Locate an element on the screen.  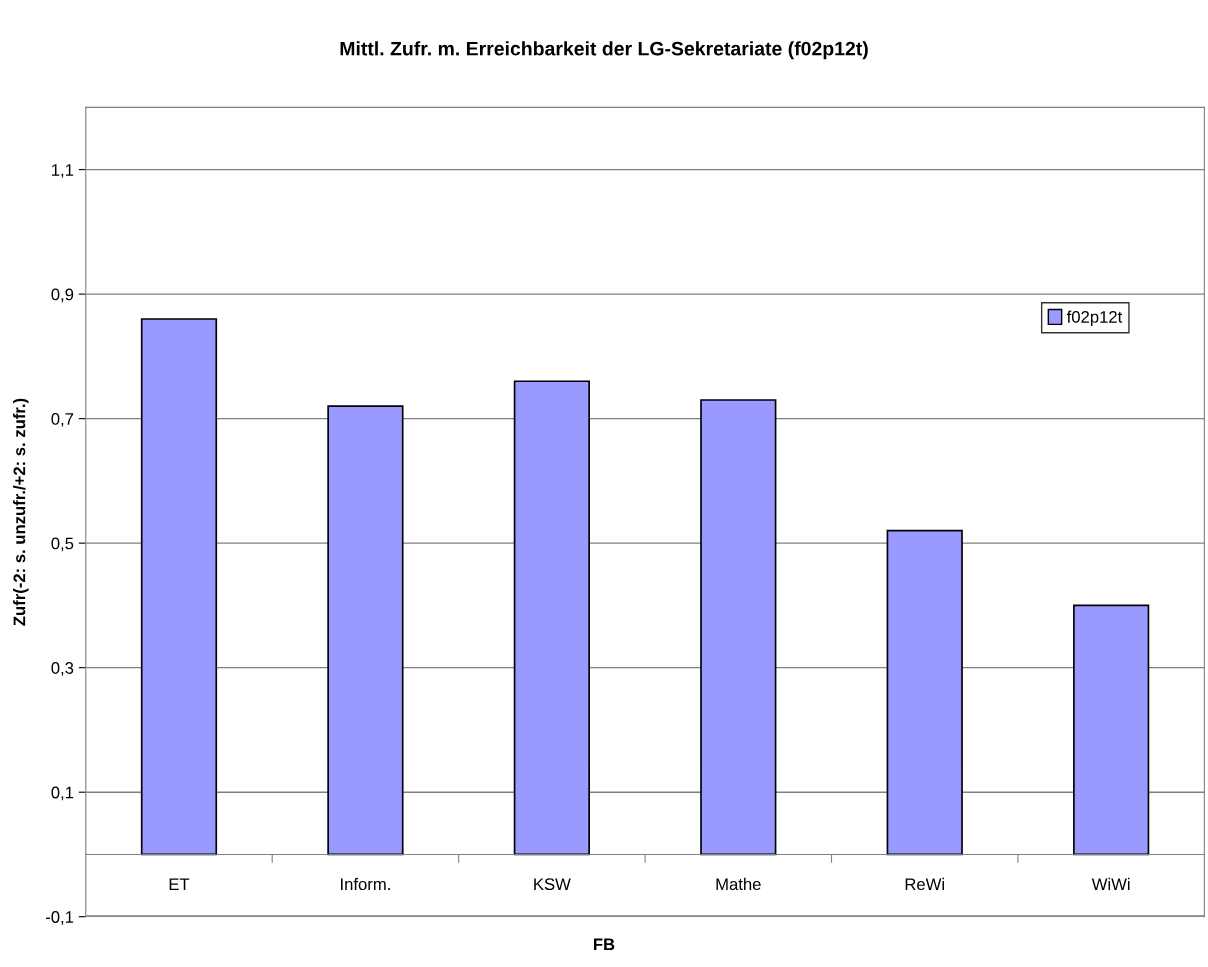
x-tick-label: ET is located at coordinates (179, 884).